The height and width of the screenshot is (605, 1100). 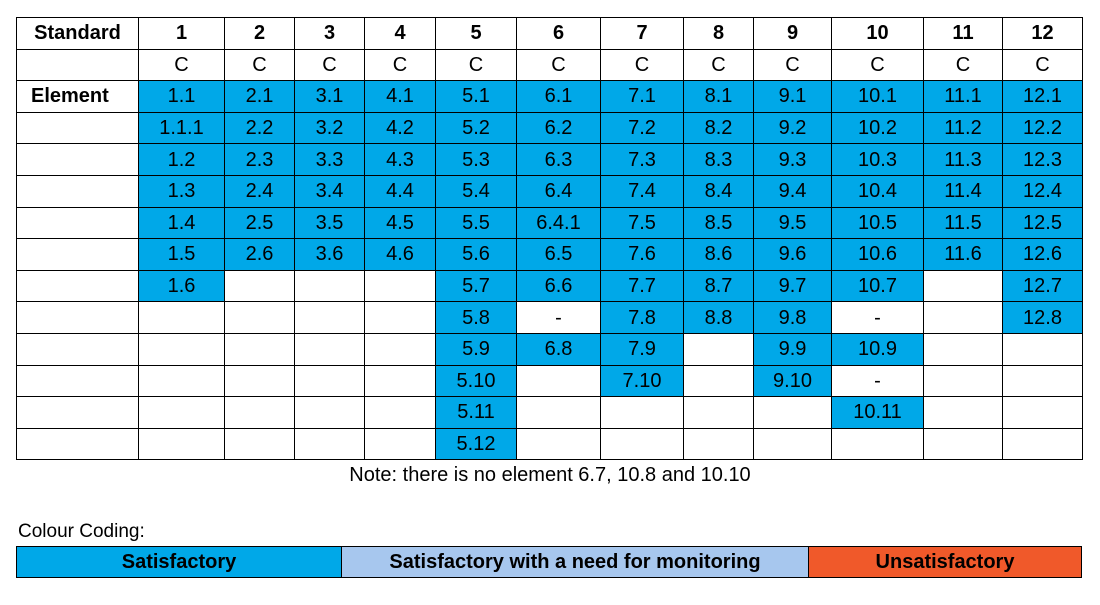 What do you see at coordinates (792, 223) in the screenshot?
I see `element-cell: 9.5` at bounding box center [792, 223].